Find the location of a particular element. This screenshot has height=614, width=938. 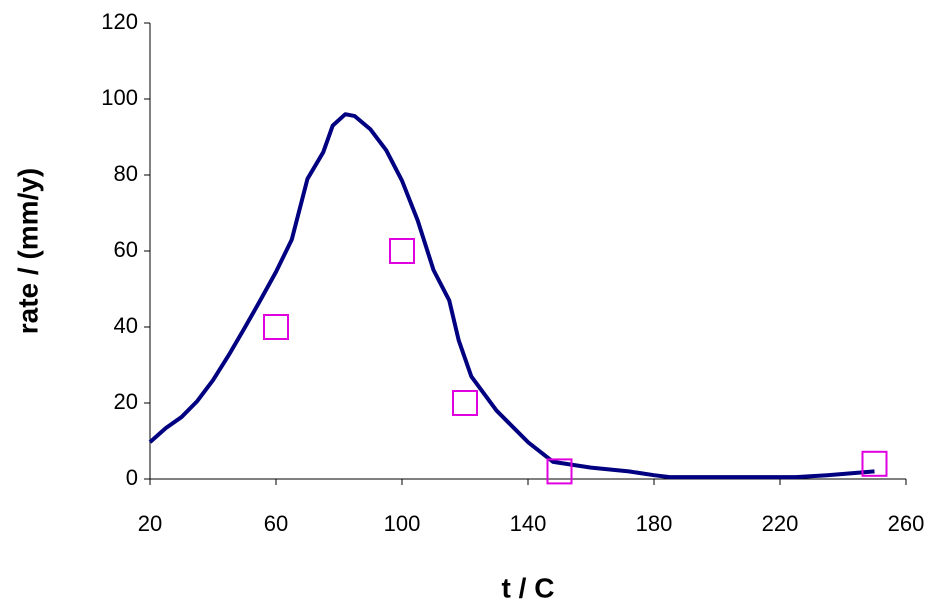

x-axis-title: t / C is located at coordinates (528, 587).